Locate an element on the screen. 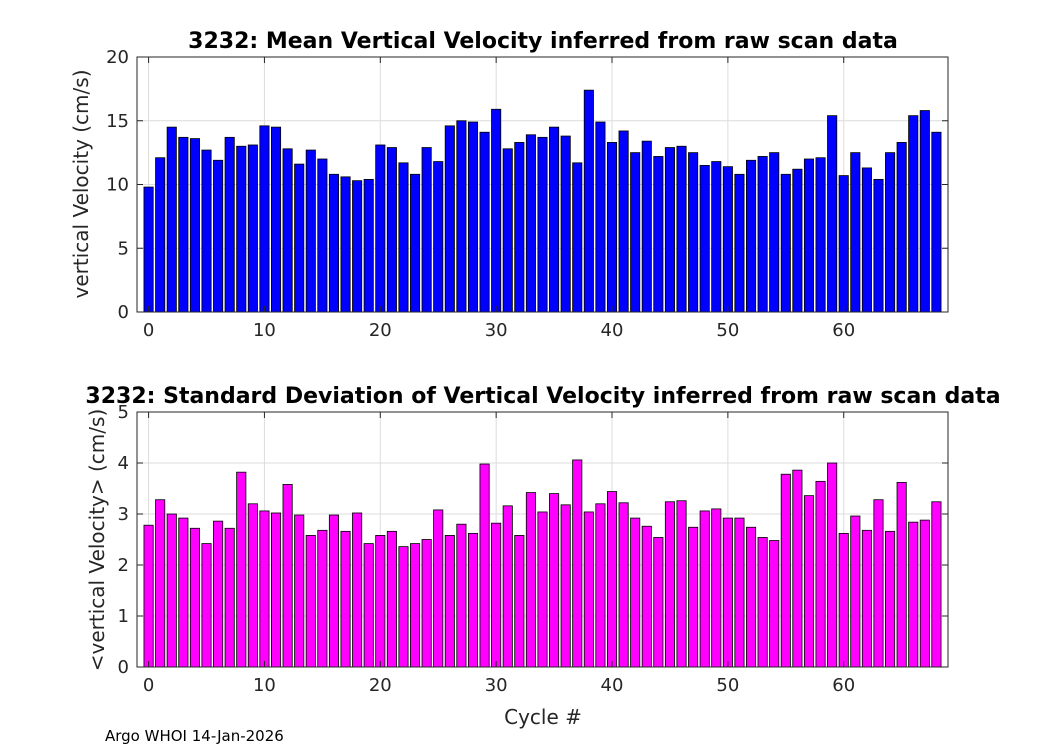  x-tick-label: 20 is located at coordinates (380, 330).